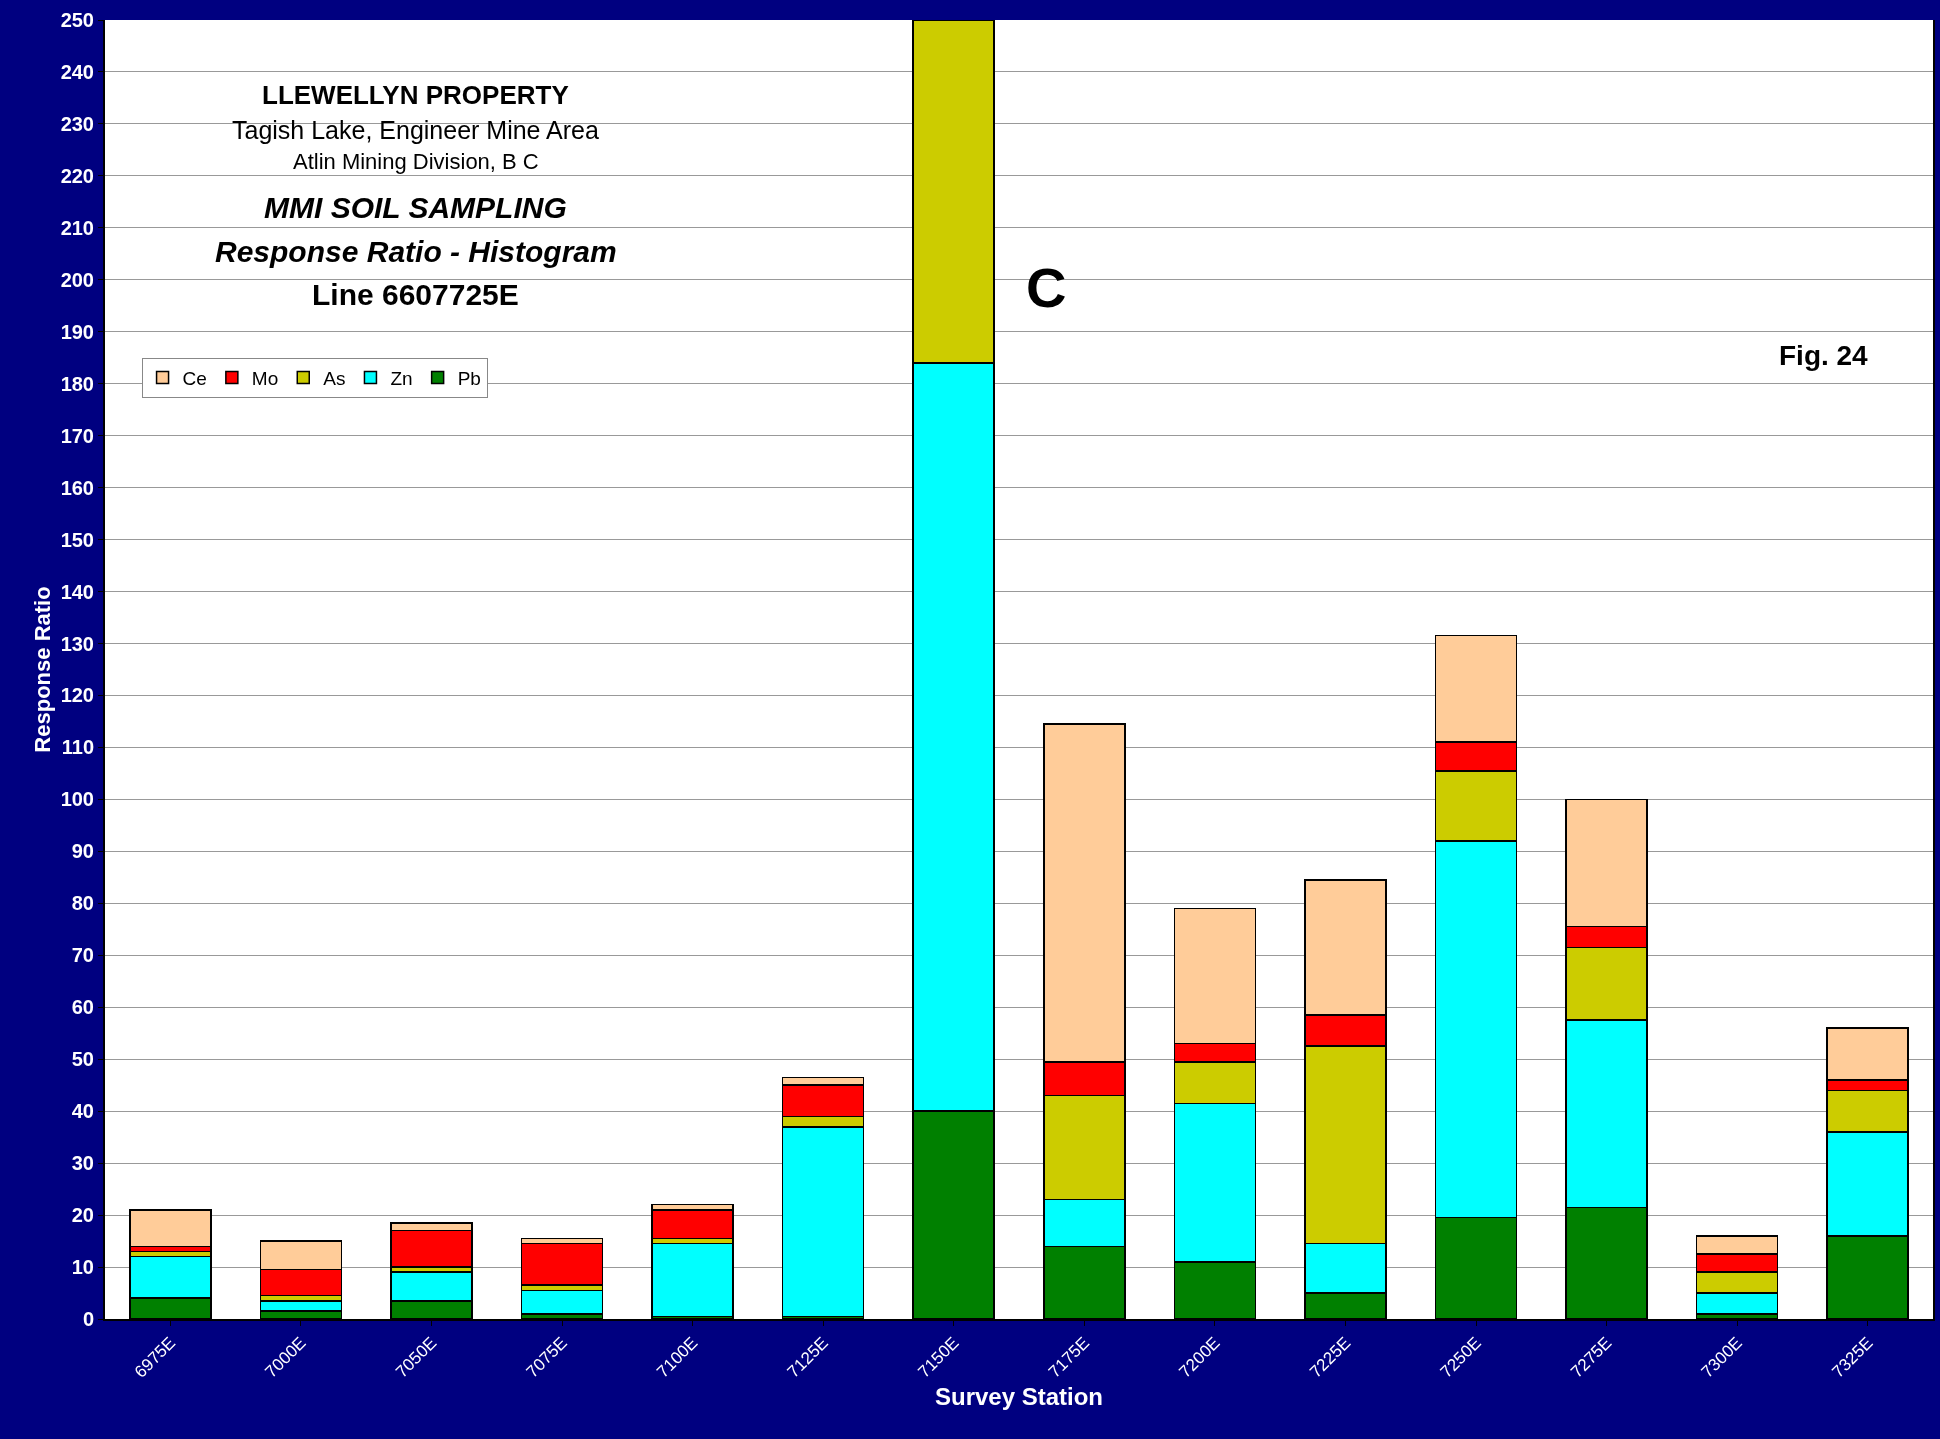  I want to click on y-tick-label: 10, so click(82, 1267).